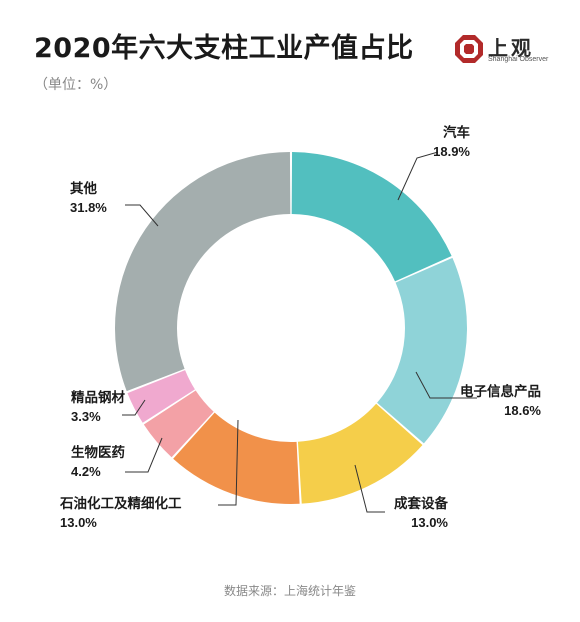  I want to click on slice-value-label: 18.6%, so click(522, 410).